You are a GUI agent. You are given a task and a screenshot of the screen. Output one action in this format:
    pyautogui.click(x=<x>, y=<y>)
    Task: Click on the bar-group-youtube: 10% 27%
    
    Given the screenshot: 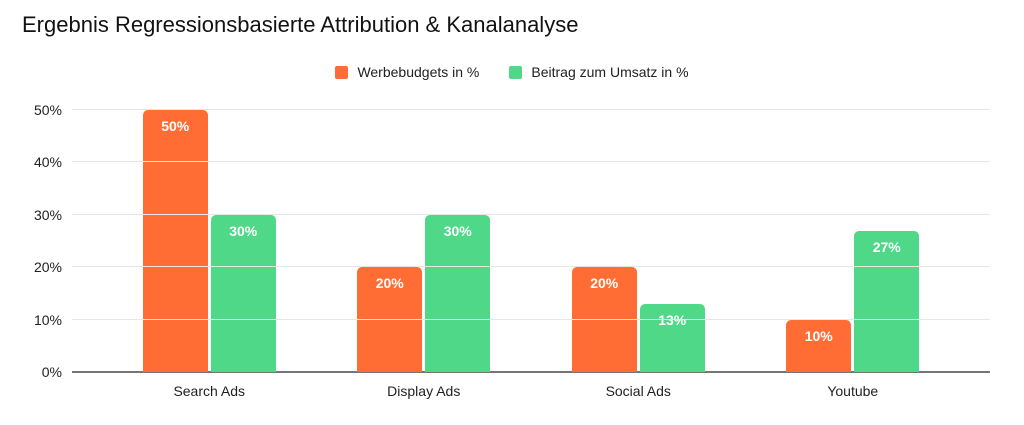 What is the action you would take?
    pyautogui.click(x=853, y=301)
    